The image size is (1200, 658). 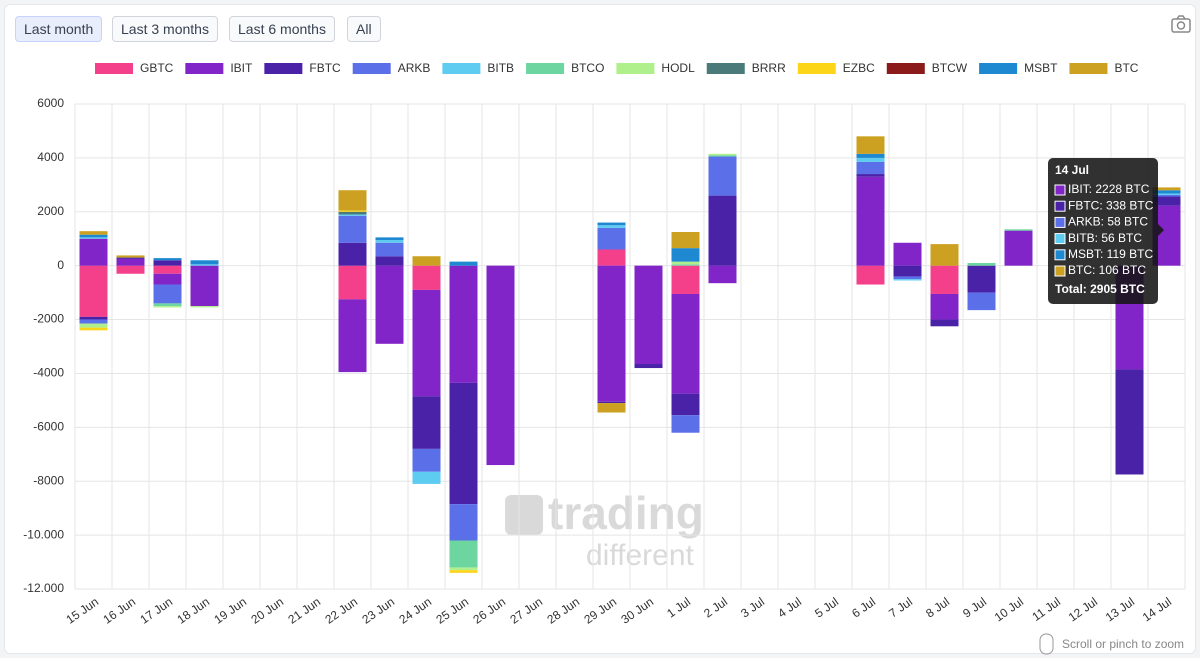 What do you see at coordinates (637, 611) in the screenshot?
I see `x-tick-label: 30 Jun` at bounding box center [637, 611].